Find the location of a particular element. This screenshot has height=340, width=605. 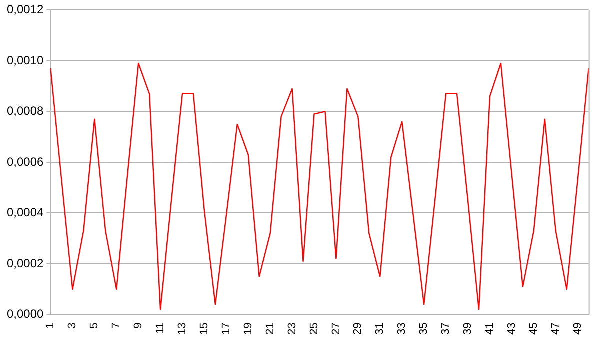

x-tick-label: 29 is located at coordinates (358, 329).